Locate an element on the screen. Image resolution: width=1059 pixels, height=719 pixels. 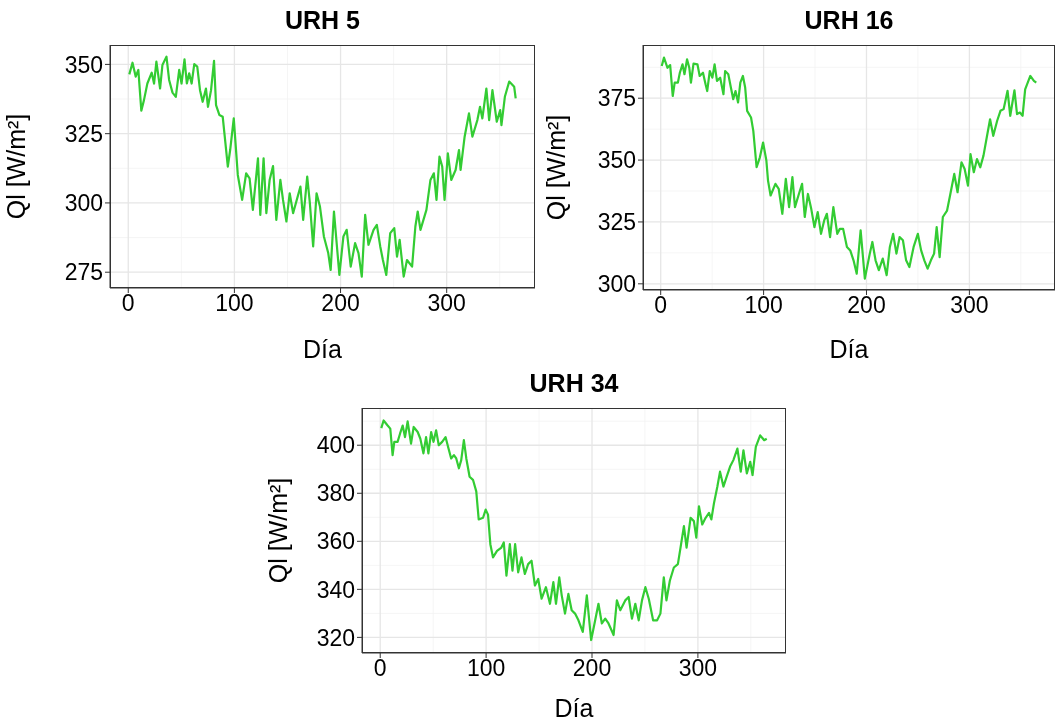
chart-title: URH 34 is located at coordinates (574, 383).